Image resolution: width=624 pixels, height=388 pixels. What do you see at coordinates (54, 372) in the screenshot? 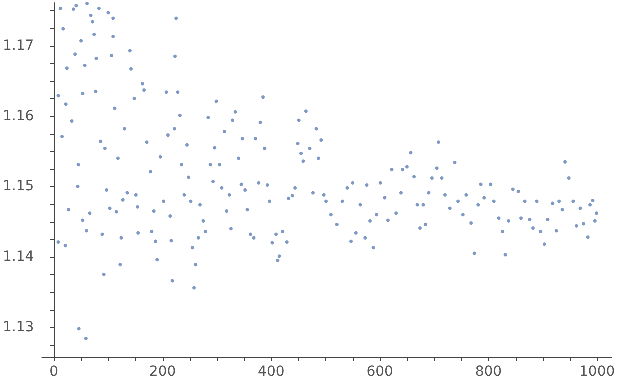
I see `x-tick-label: 0` at bounding box center [54, 372].